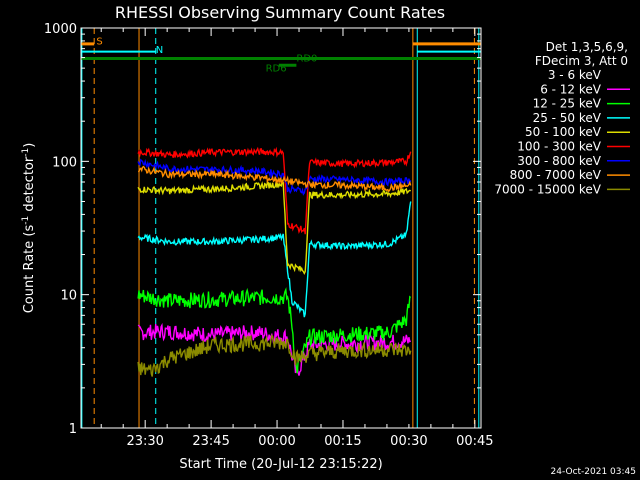  Describe the element at coordinates (29, 145) in the screenshot. I see `y-axis-label-part: )` at that location.